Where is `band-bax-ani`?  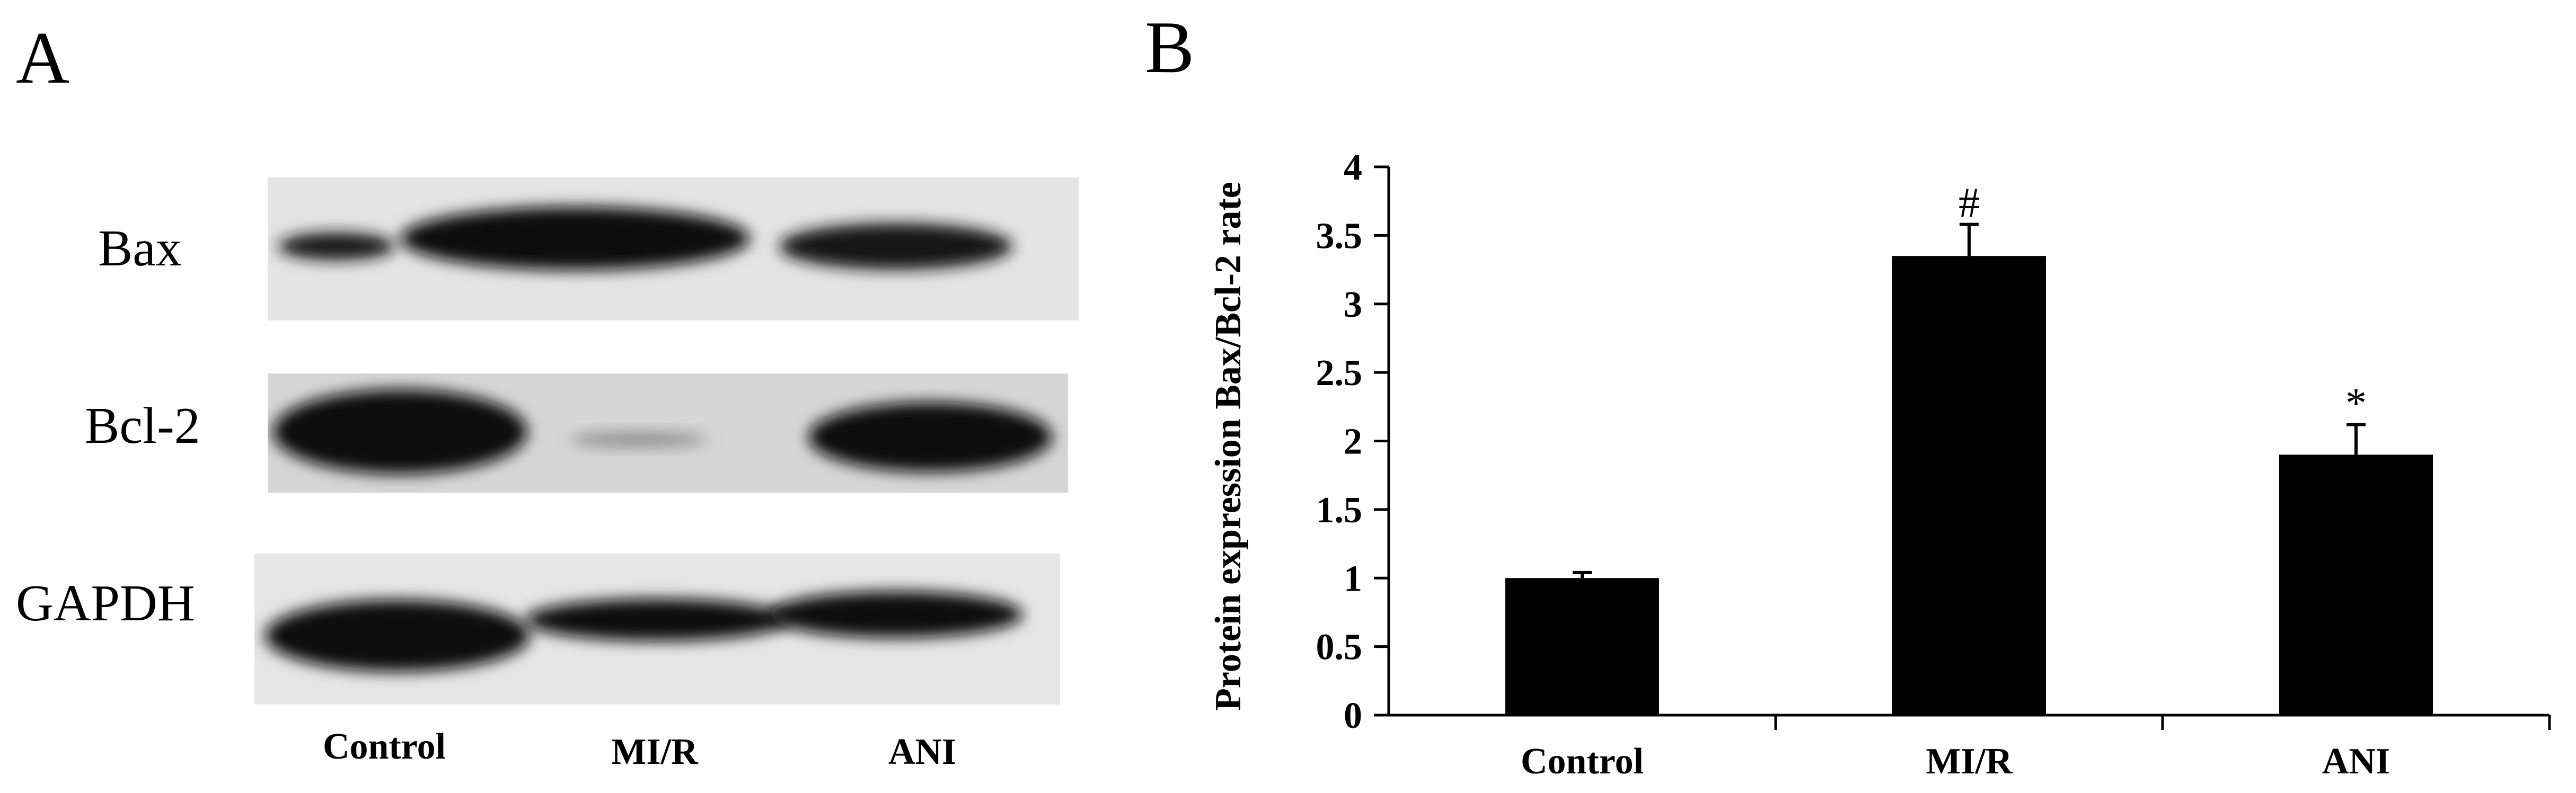
band-bax-ani is located at coordinates (895, 246).